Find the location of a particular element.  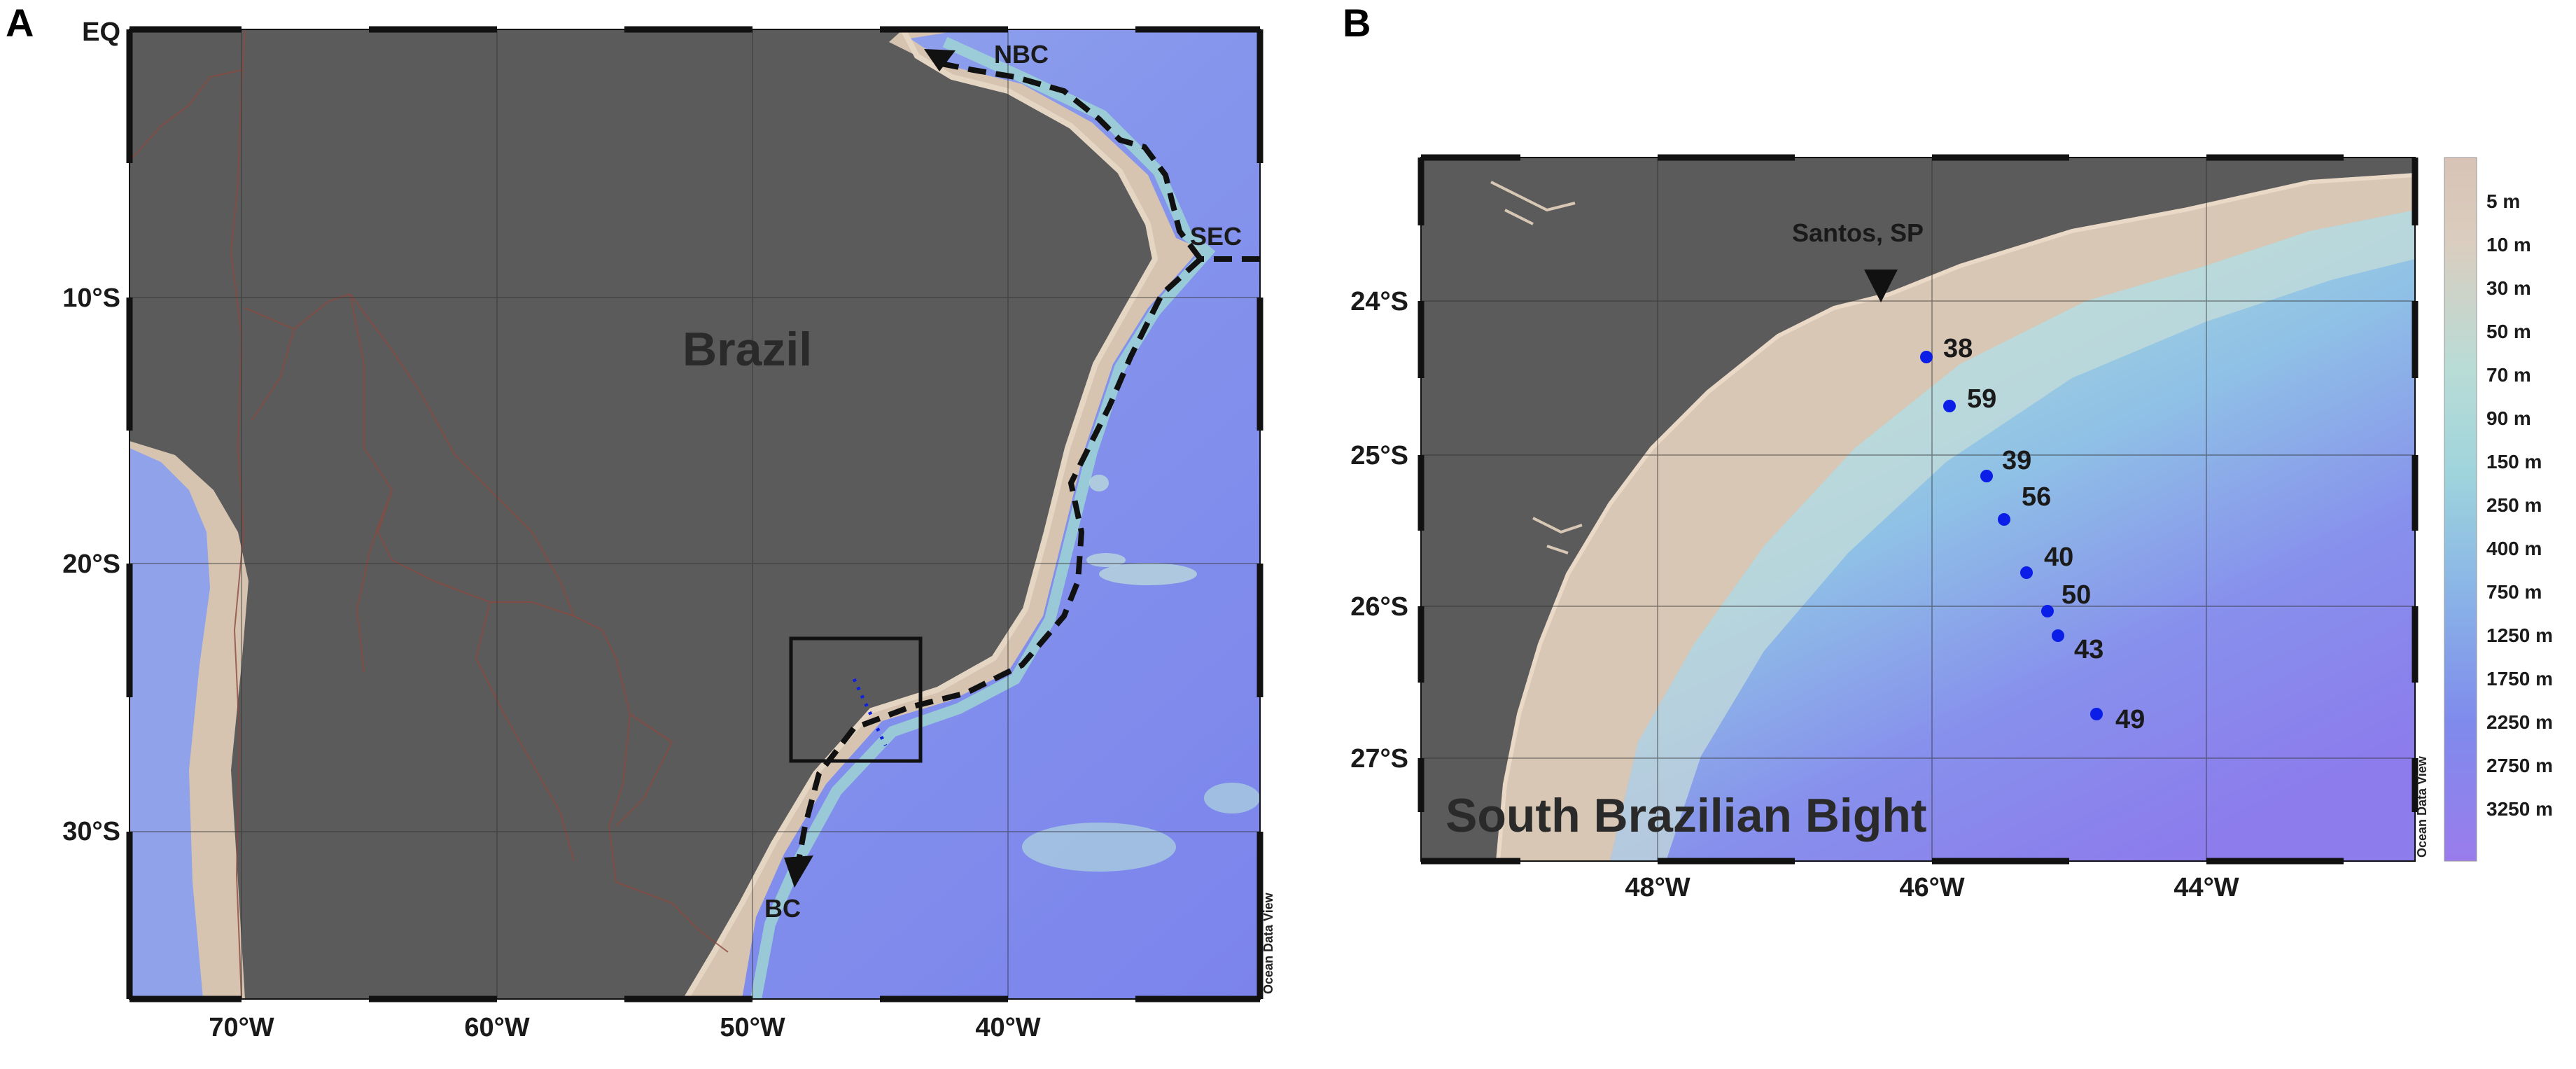

depth-label: 30 m is located at coordinates (2508, 288).